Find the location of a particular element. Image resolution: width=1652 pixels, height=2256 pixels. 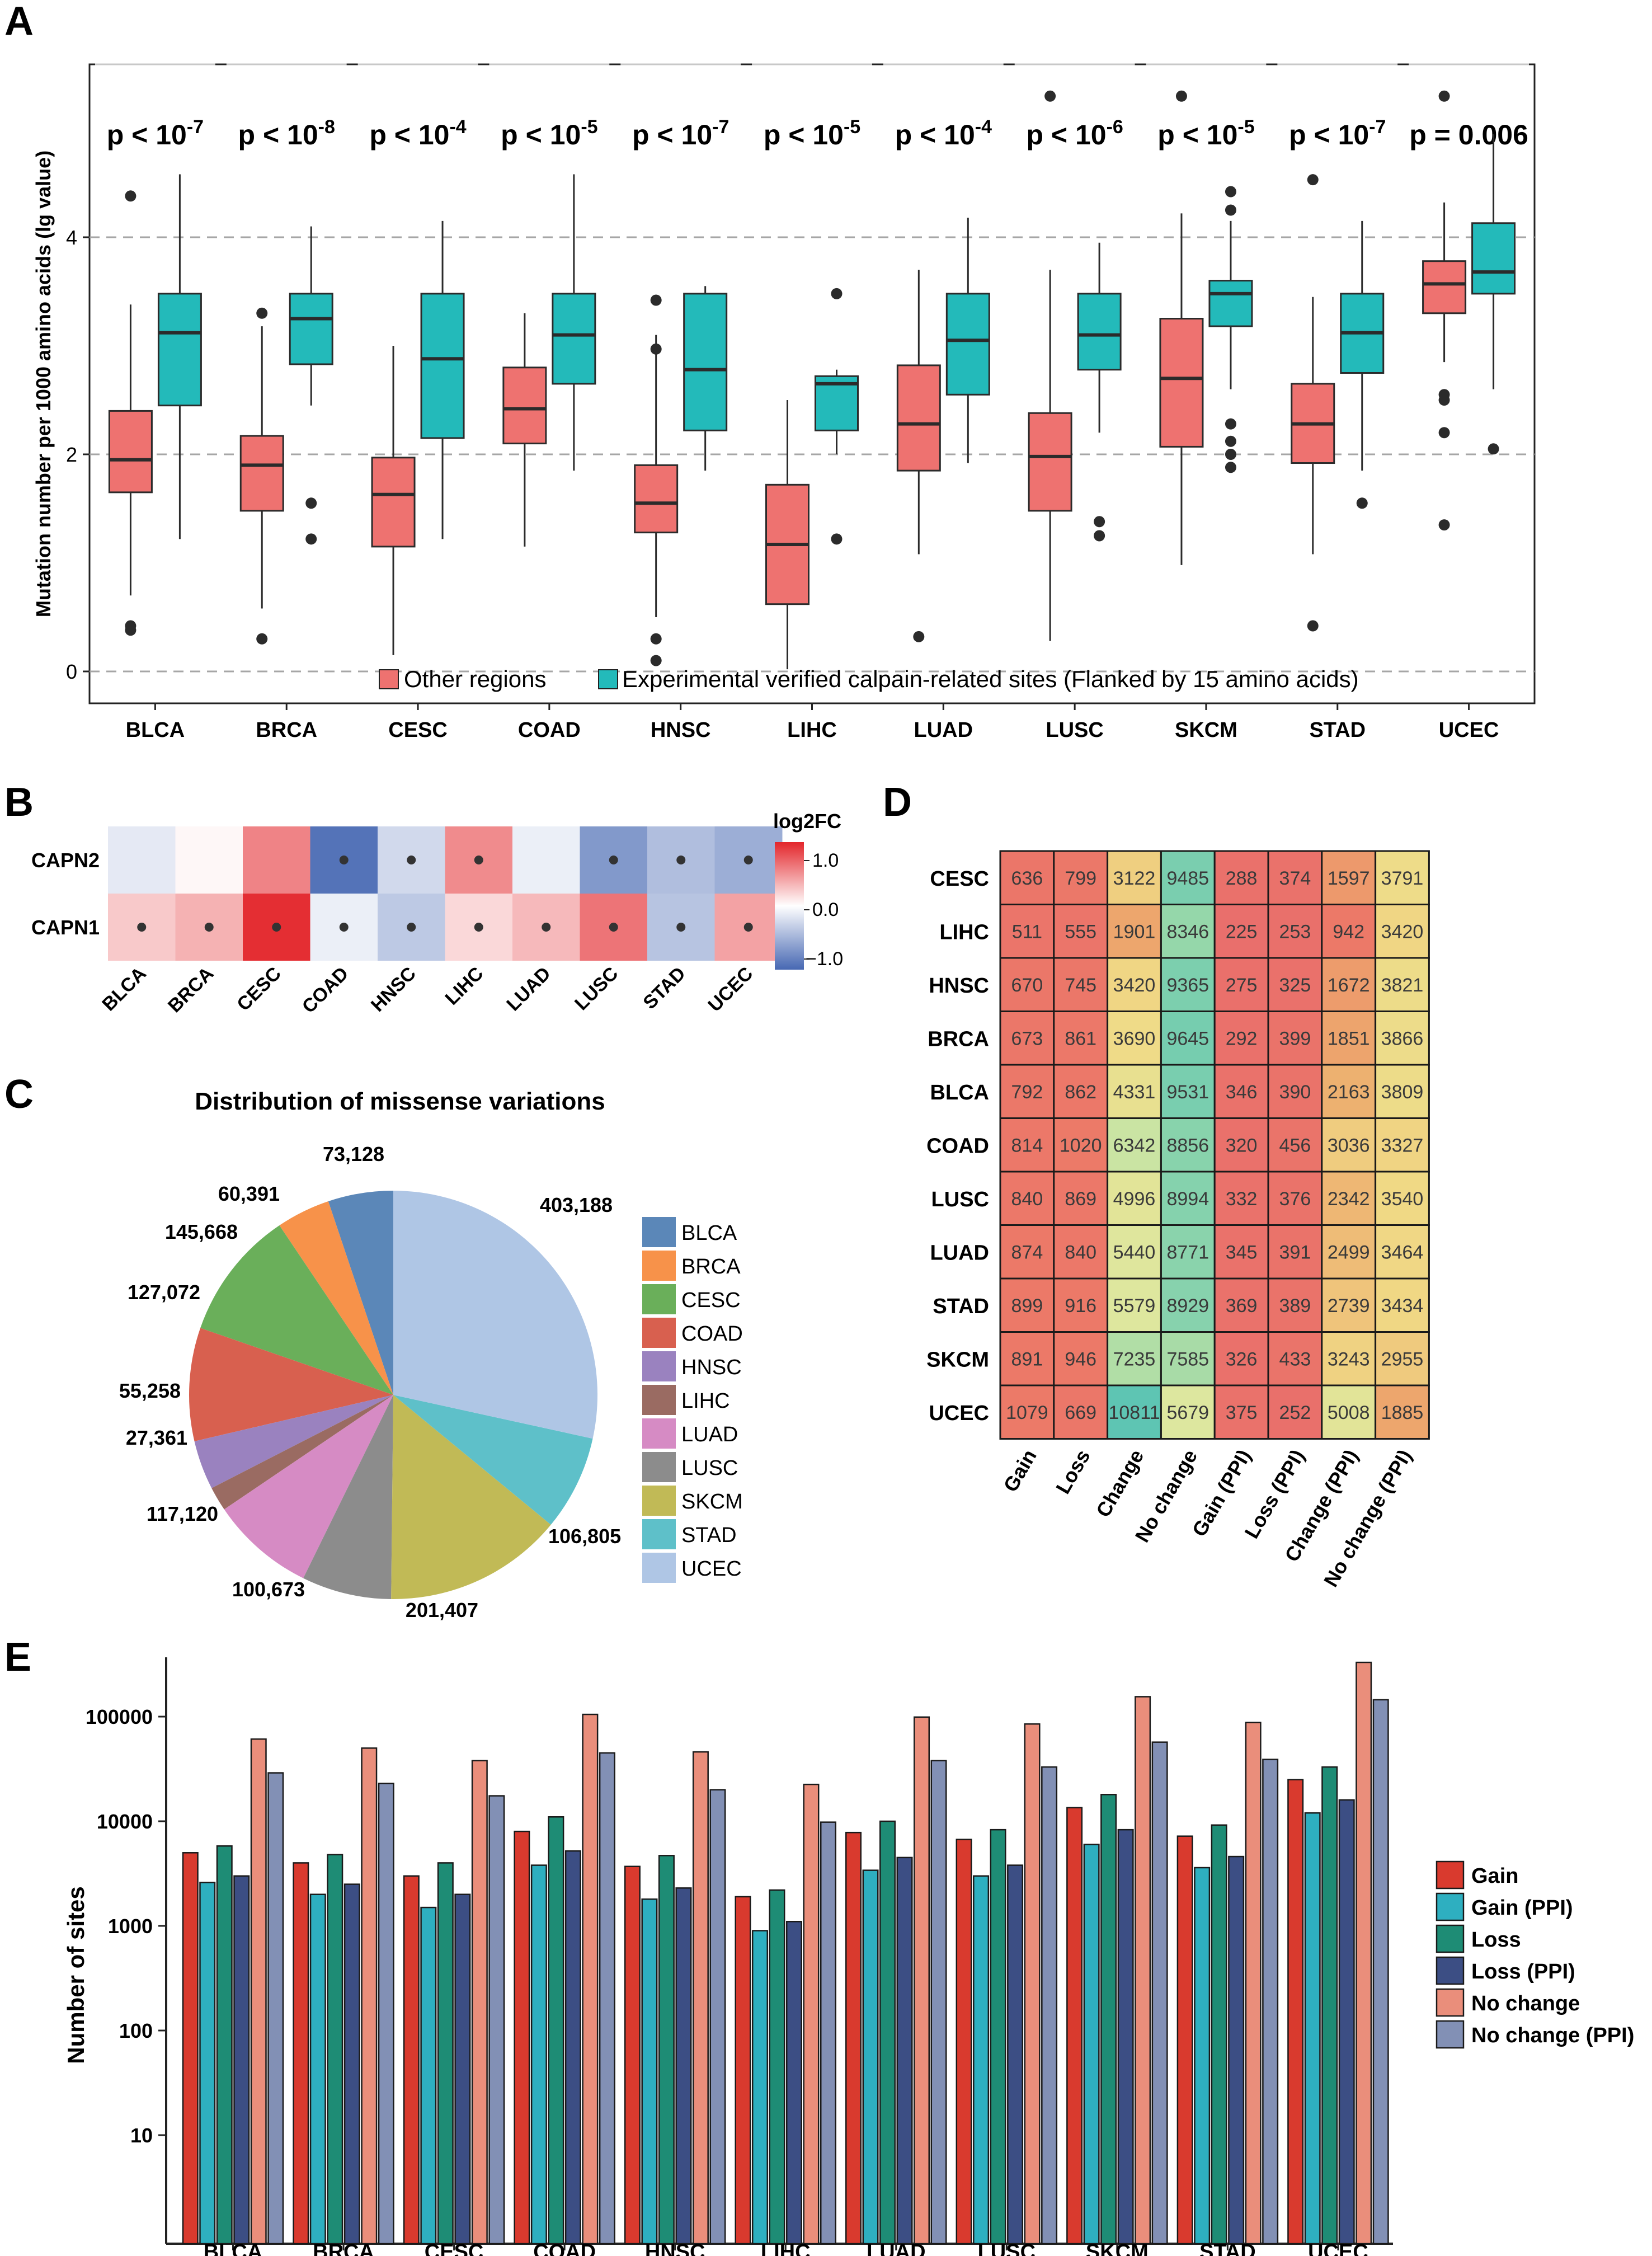

pvalue-label-skcm: p < 10-5 is located at coordinates (1205, 133).